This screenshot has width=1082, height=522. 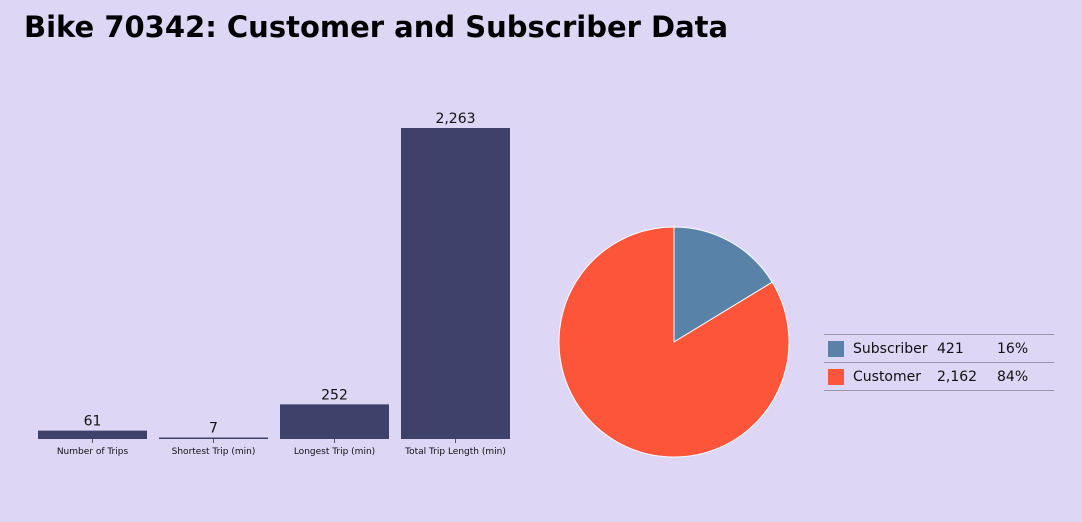 I want to click on legend-value: 421, so click(x=950, y=348).